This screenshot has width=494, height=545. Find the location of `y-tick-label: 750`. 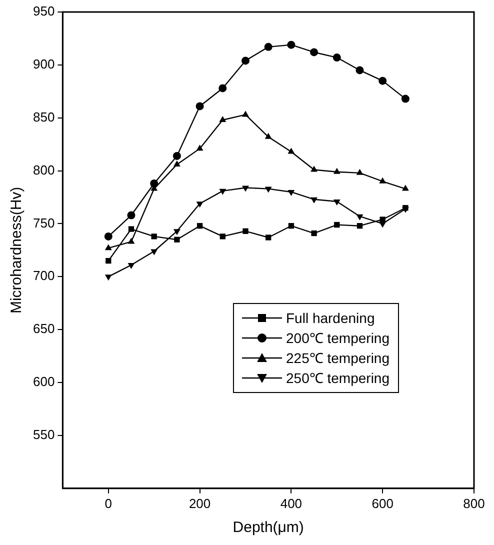

y-tick-label: 750 is located at coordinates (43, 222).